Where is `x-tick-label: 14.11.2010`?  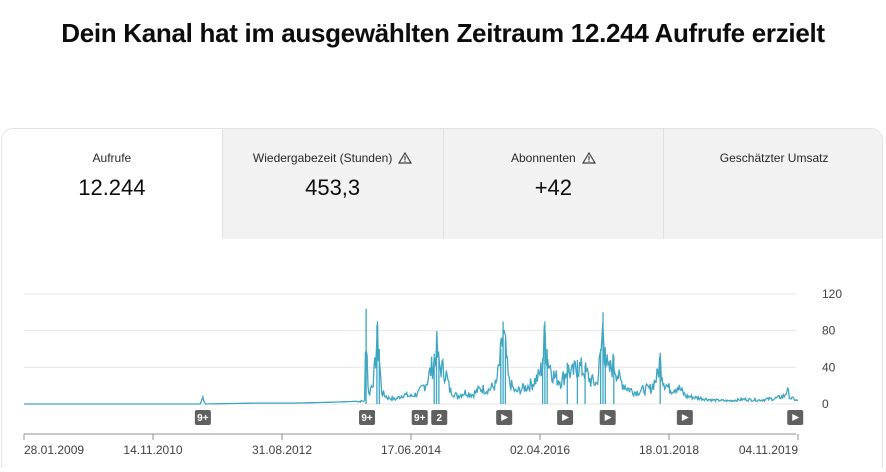 x-tick-label: 14.11.2010 is located at coordinates (152, 450).